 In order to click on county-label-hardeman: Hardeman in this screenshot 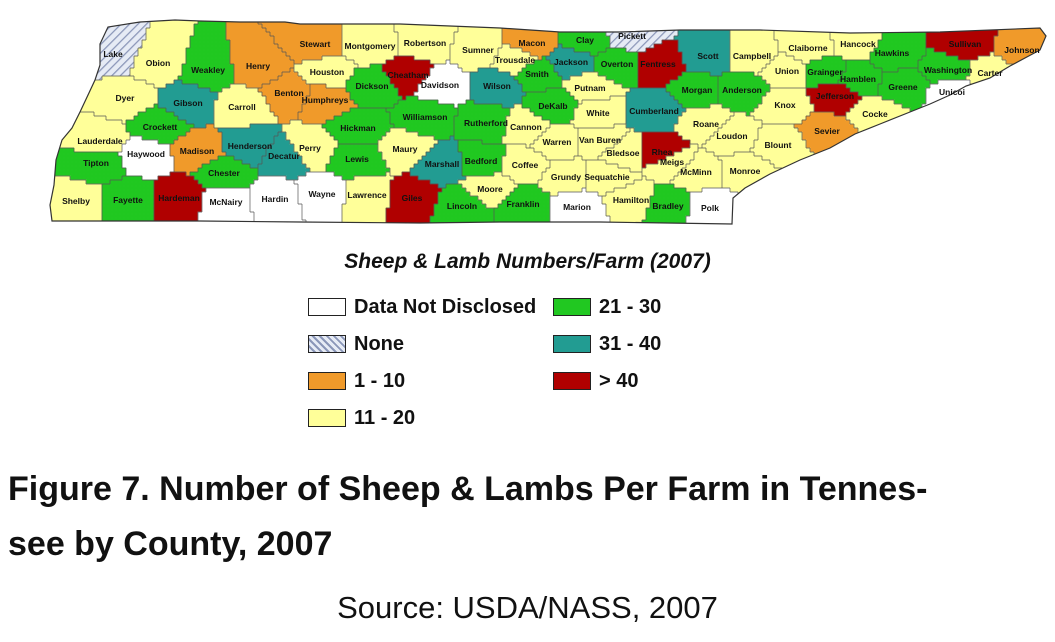, I will do `click(179, 198)`.